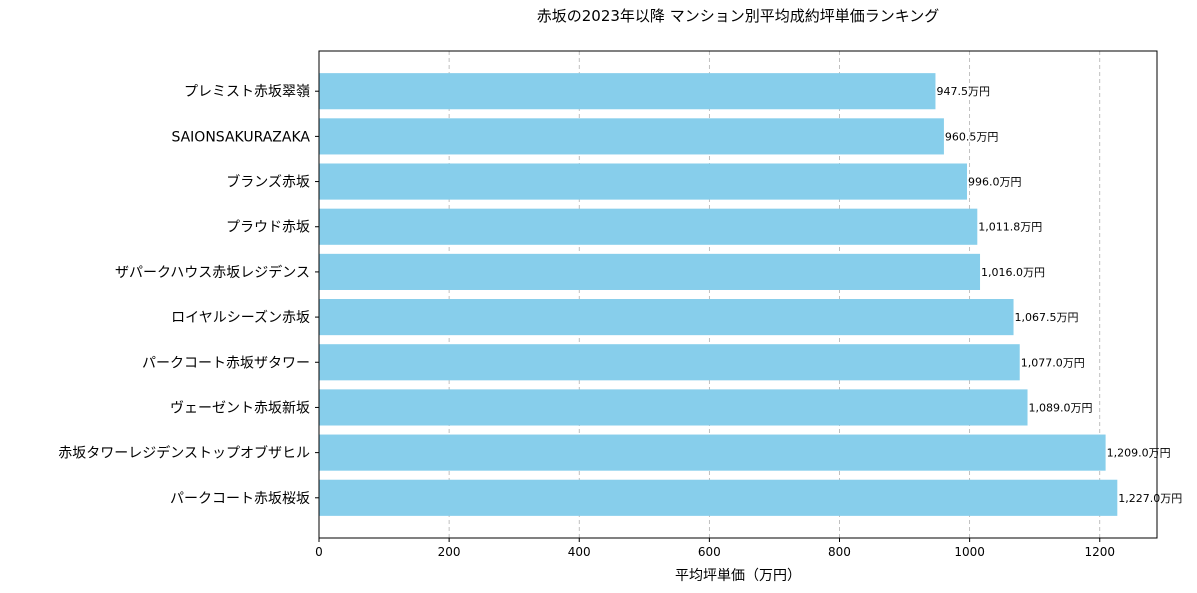 The image size is (1197, 593). Describe the element at coordinates (240, 499) in the screenshot. I see `y-tick-label: パークコート赤坂桜坂` at that location.